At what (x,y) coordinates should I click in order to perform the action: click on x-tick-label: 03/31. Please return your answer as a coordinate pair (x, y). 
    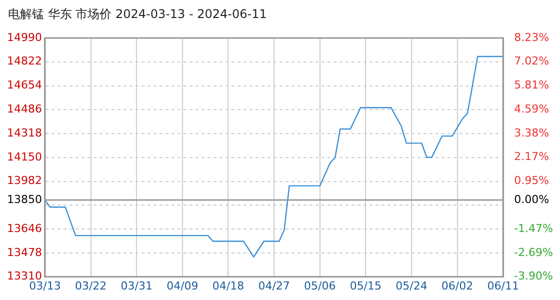
    Looking at the image, I should click on (136, 285).